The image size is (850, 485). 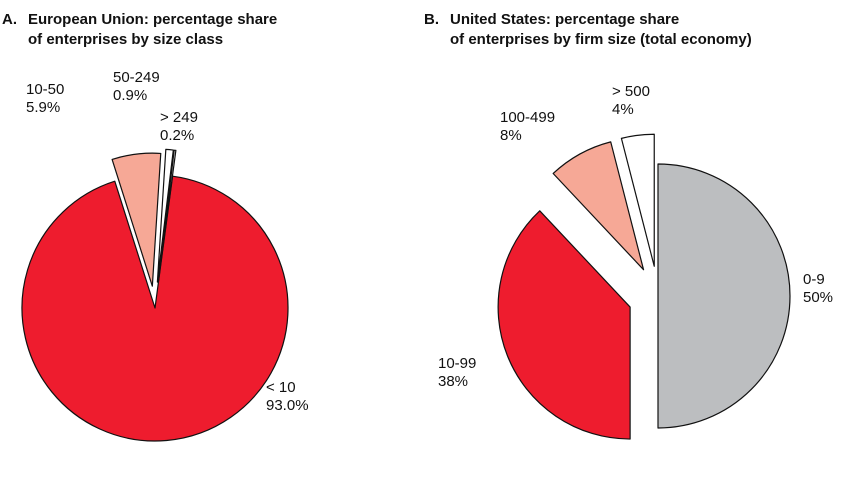 I want to click on pie-b-label-category-10-99: 10-99, so click(x=457, y=363).